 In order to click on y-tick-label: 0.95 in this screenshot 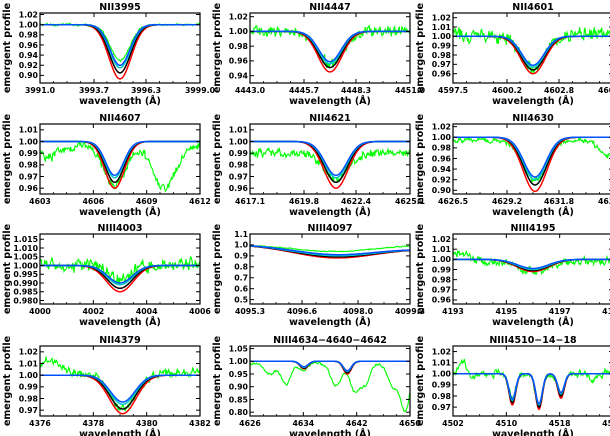, I will do `click(238, 374)`.